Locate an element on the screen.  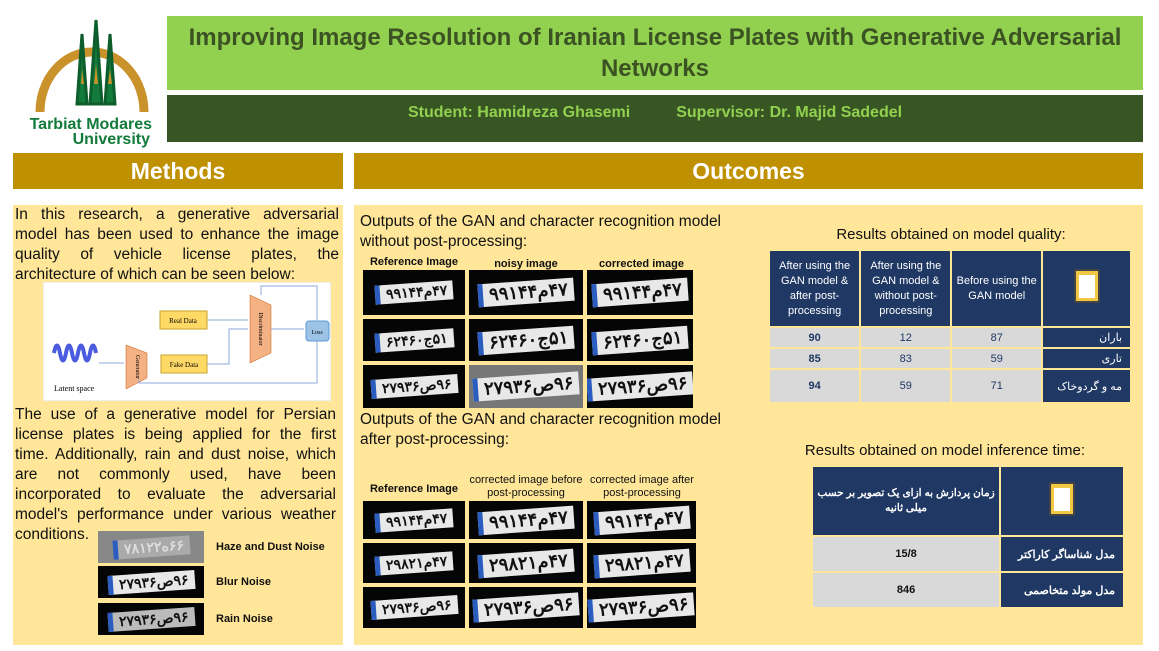
university-logo: Tarbiat Modares University is located at coordinates (92, 81).